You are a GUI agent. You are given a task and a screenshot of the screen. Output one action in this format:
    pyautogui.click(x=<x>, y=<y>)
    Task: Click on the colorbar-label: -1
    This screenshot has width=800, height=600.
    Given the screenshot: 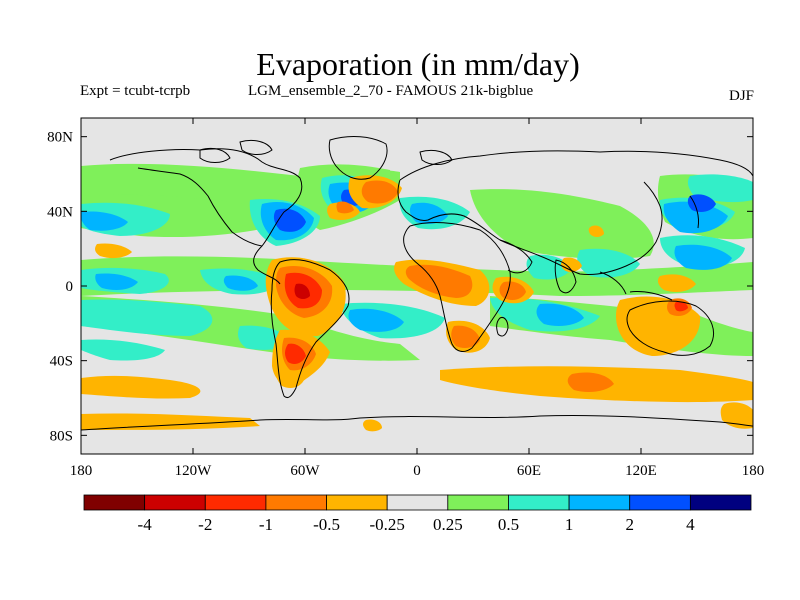 What is the action you would take?
    pyautogui.click(x=266, y=524)
    